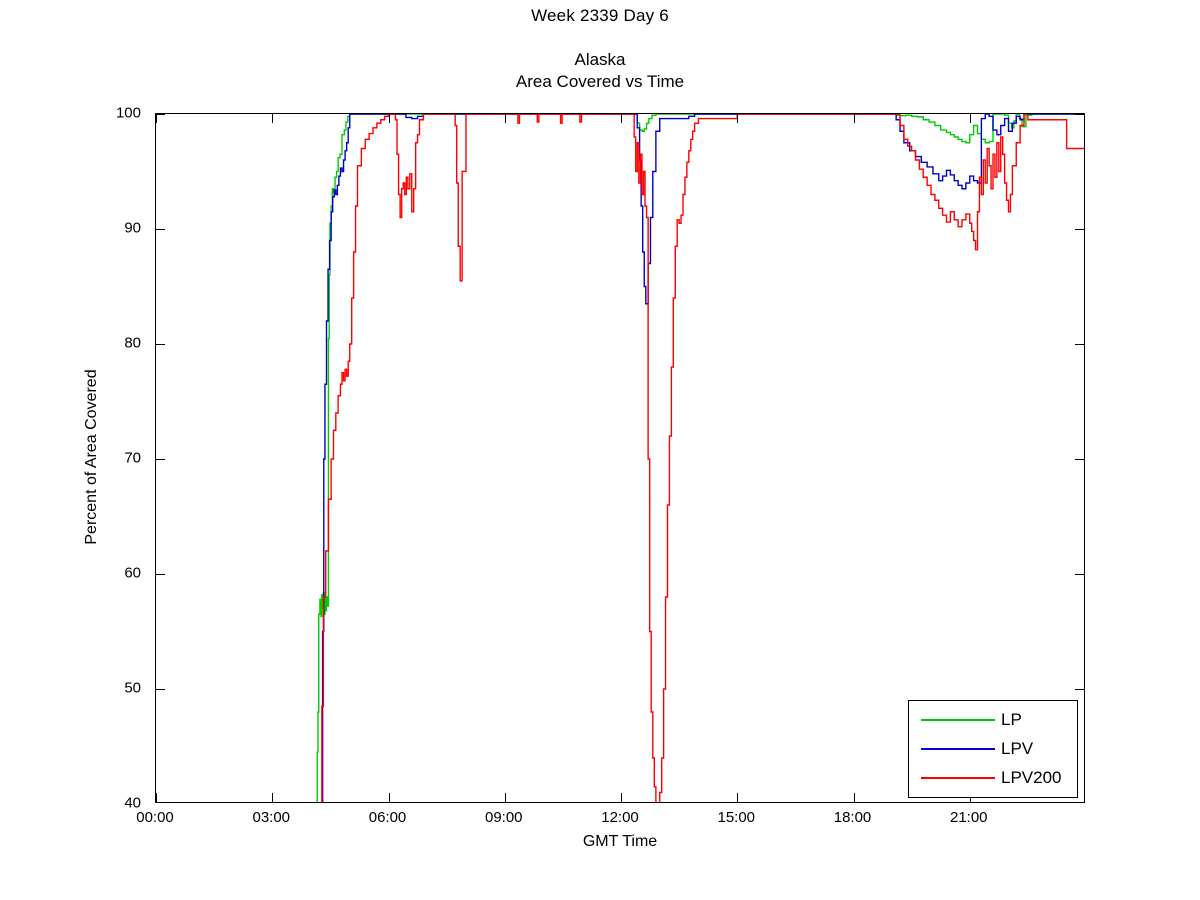 This screenshot has height=900, width=1200. Describe the element at coordinates (503, 817) in the screenshot. I see `x-tick-label: 09:00` at that location.